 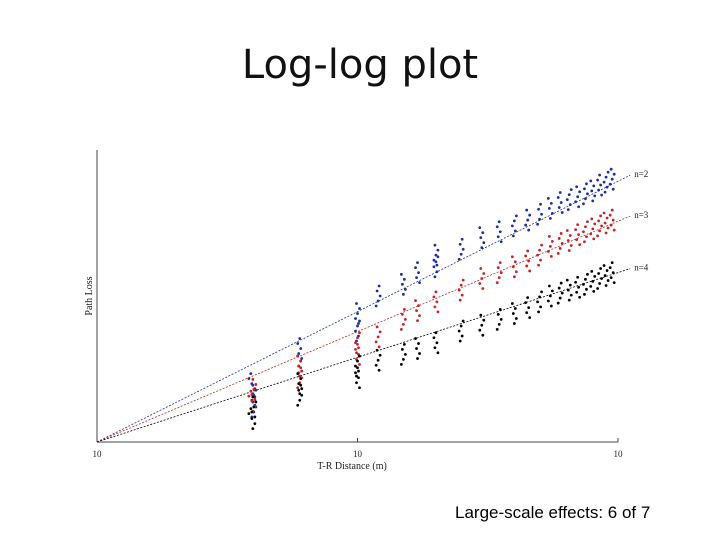 I want to click on slide-footer: Large-scale effects: 6 of 7, so click(x=553, y=512).